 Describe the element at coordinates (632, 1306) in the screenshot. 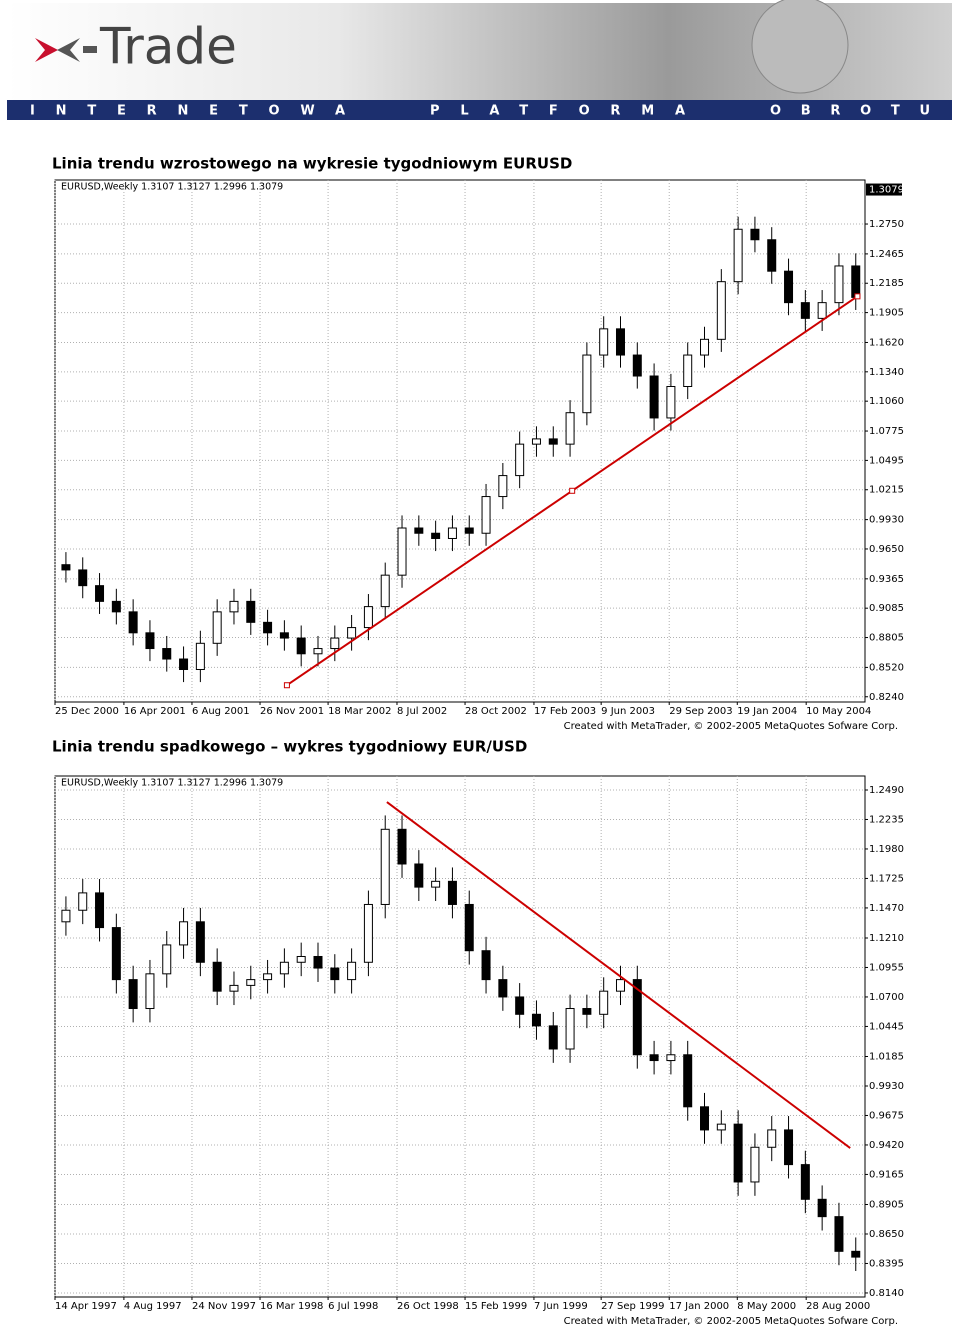

I see `x-tick-label: 27 Sep 1999` at that location.